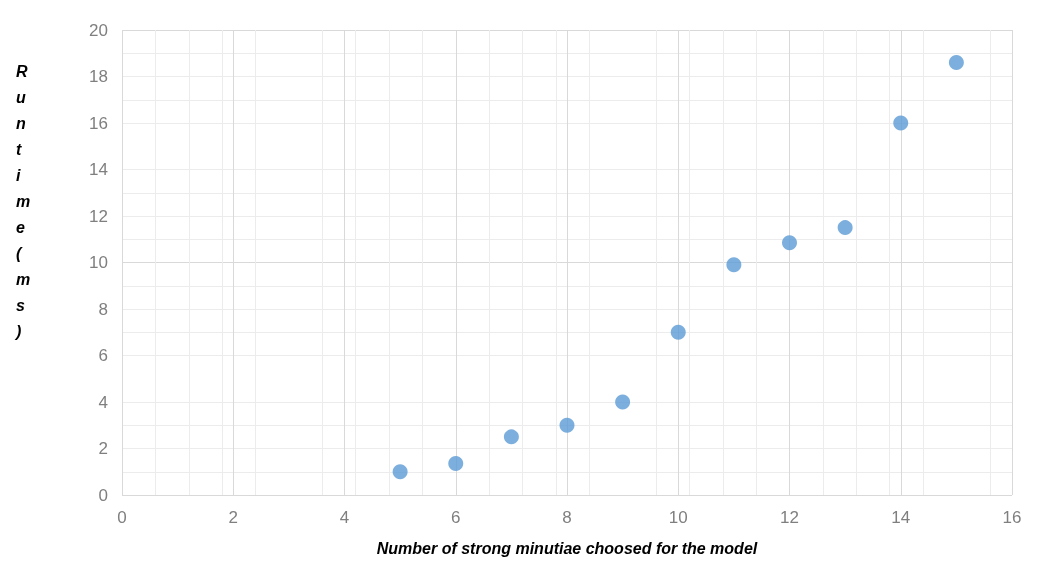  What do you see at coordinates (567, 517) in the screenshot?
I see `x-tick-label: 8` at bounding box center [567, 517].